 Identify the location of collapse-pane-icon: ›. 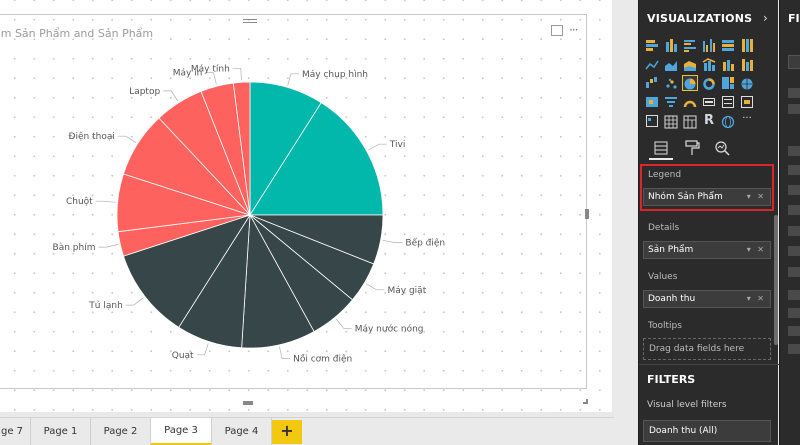
(765, 18).